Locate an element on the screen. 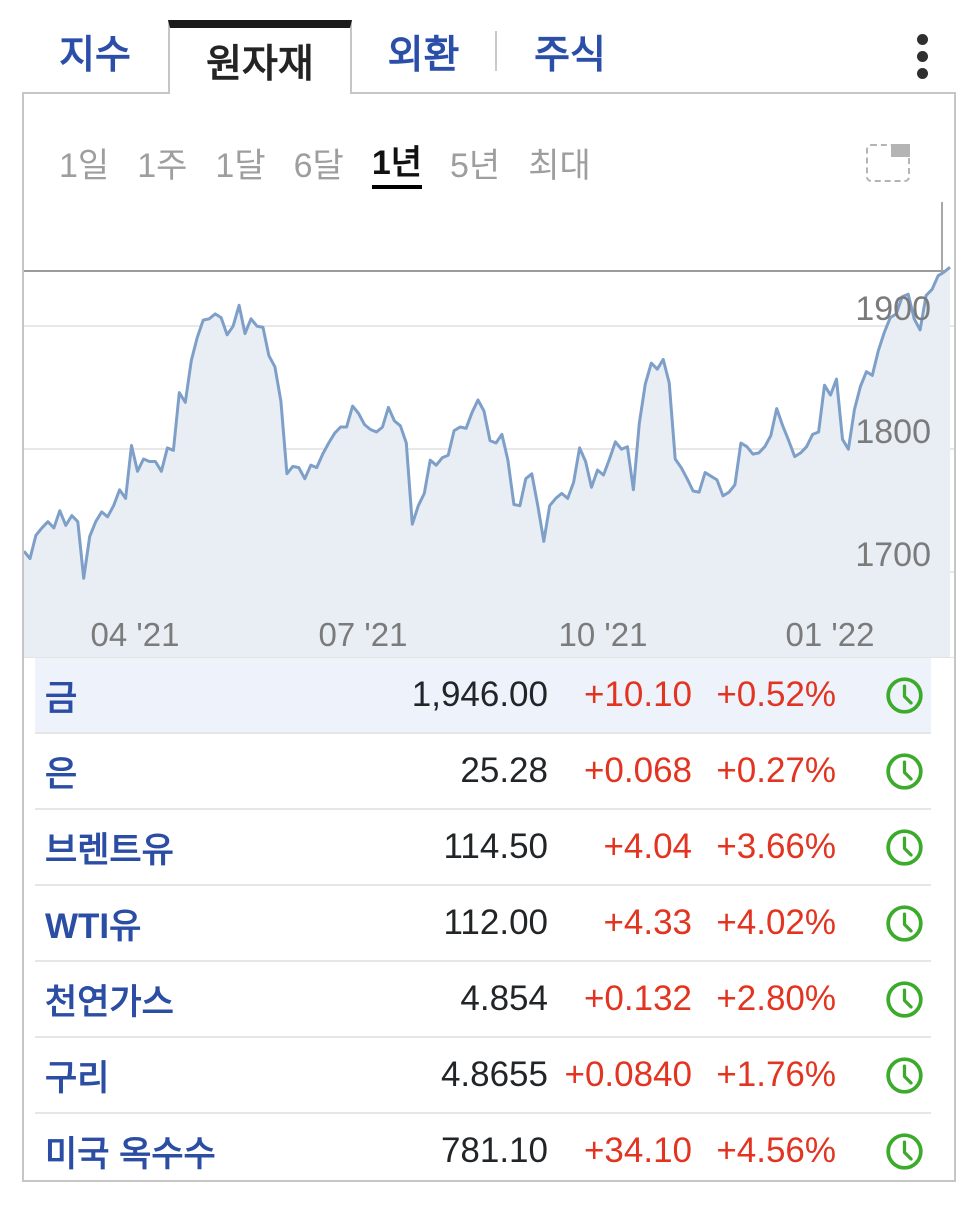 Image resolution: width=972 pixels, height=1210 pixels. table-row-copper: 구리 4.8655 +0.0840 +1.76% is located at coordinates (483, 1074).